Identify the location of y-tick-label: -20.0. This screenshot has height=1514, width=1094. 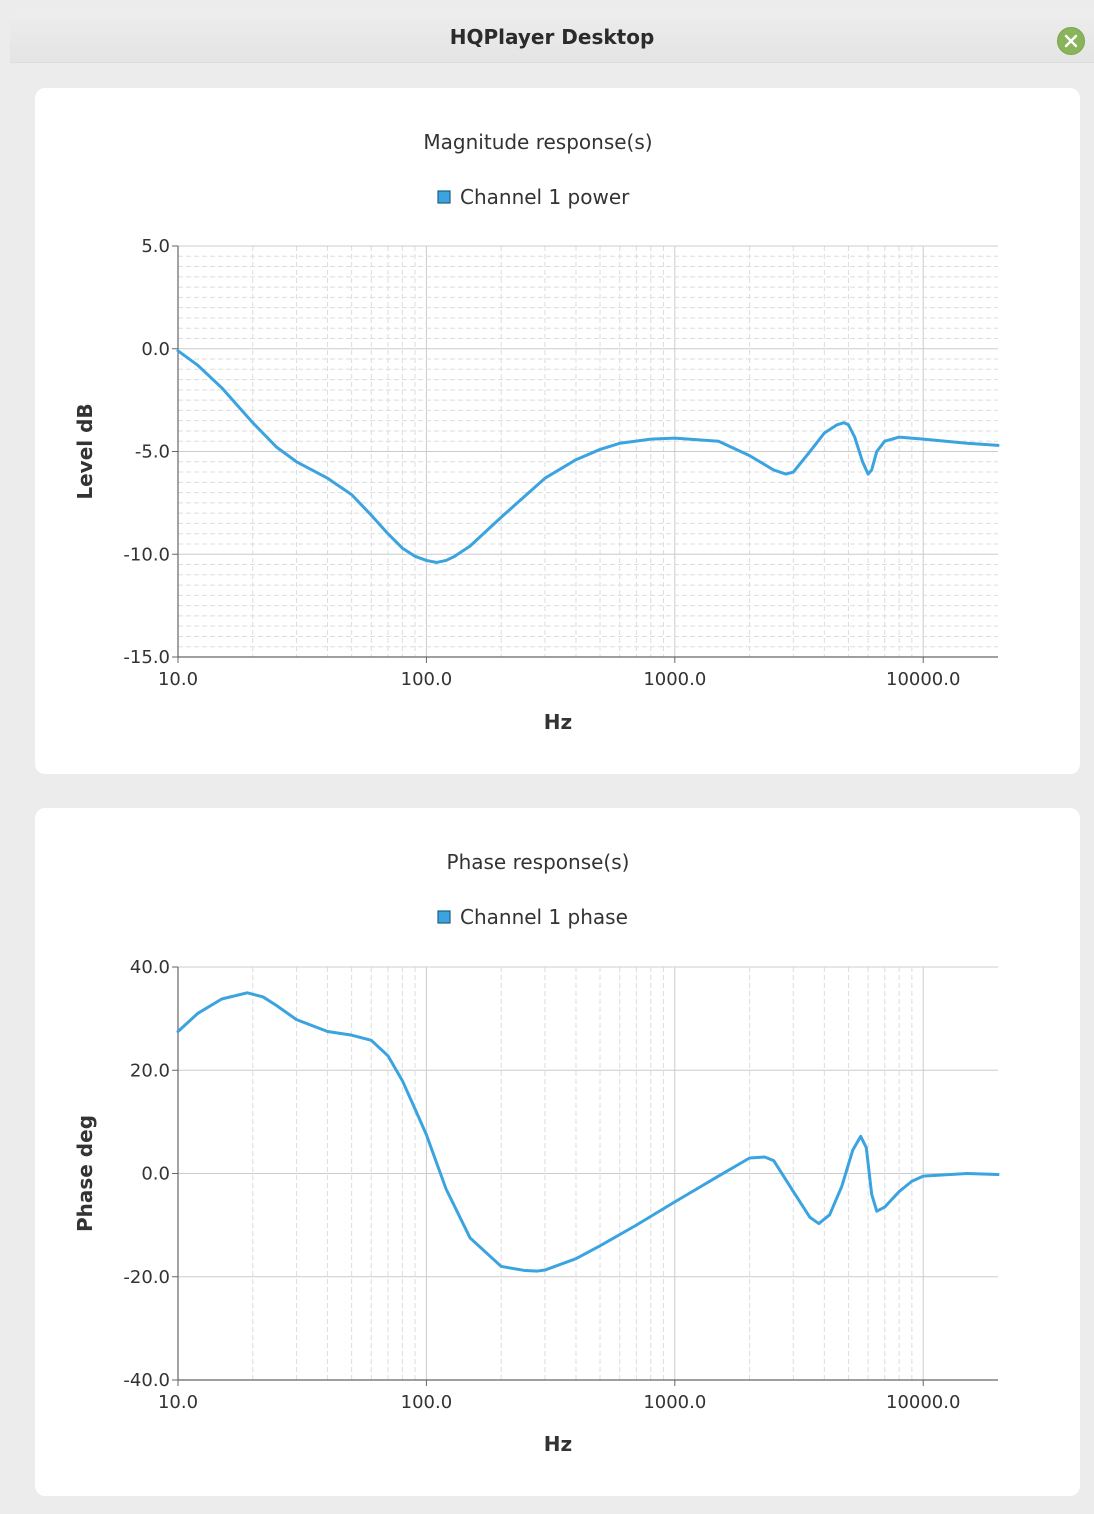
(146, 1277).